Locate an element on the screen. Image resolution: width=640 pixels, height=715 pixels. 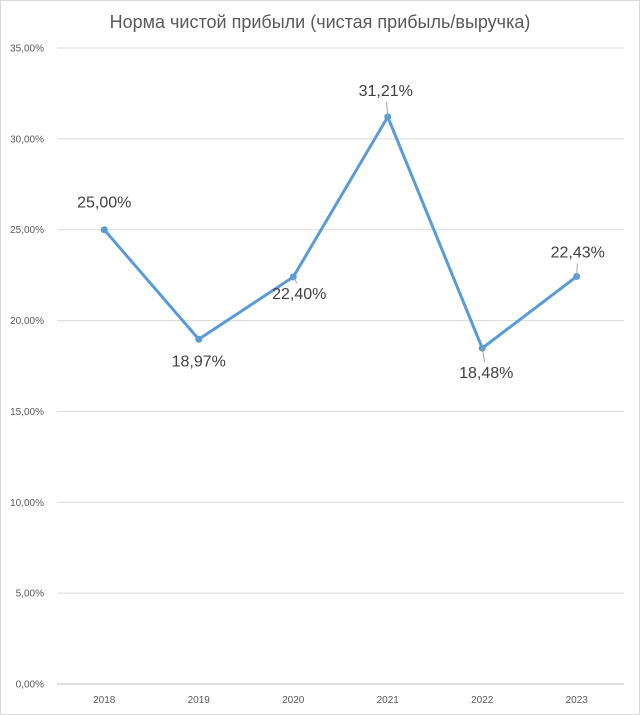
y-tick-label: 20,00% is located at coordinates (27, 321).